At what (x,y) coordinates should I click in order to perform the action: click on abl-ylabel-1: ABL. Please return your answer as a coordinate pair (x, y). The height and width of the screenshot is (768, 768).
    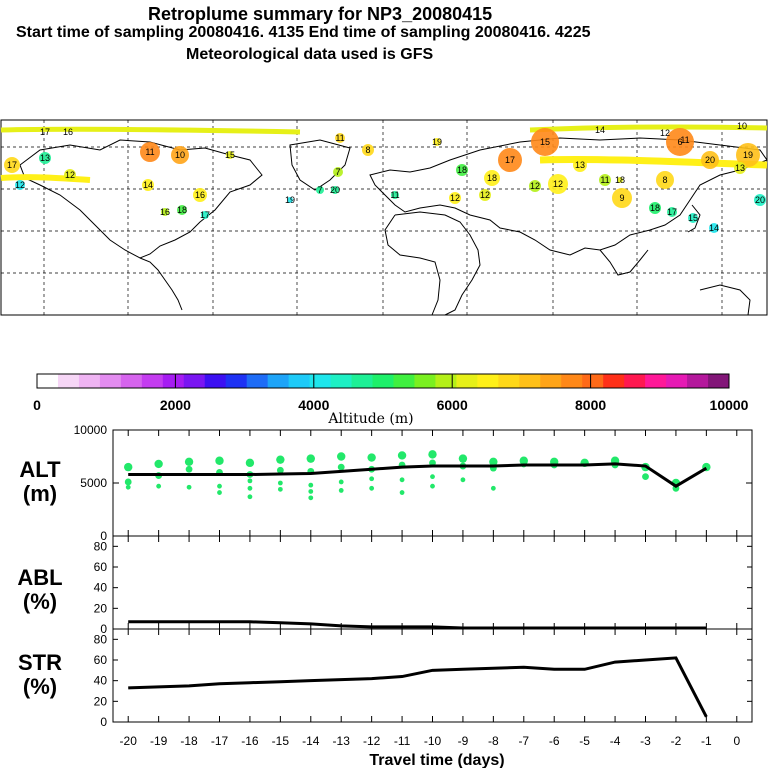
    Looking at the image, I should click on (39, 577).